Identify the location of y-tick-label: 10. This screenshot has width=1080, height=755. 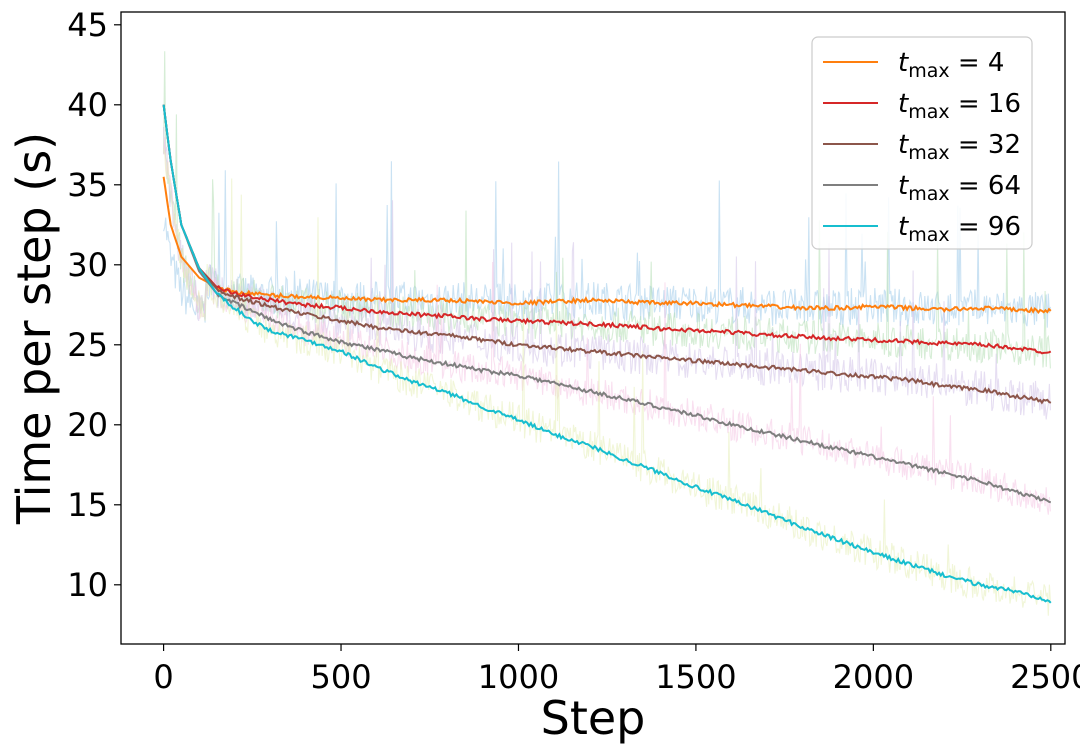
(87, 585).